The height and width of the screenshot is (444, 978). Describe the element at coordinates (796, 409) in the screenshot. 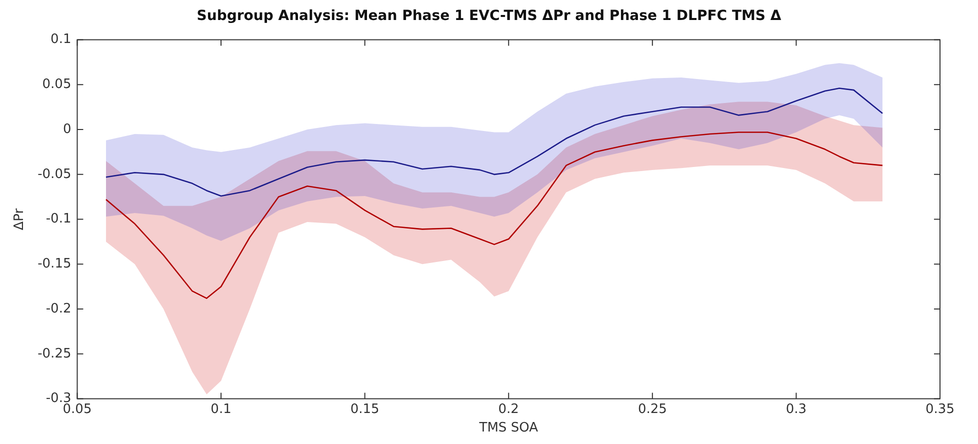

I see `x-tick-label: 0.3` at that location.